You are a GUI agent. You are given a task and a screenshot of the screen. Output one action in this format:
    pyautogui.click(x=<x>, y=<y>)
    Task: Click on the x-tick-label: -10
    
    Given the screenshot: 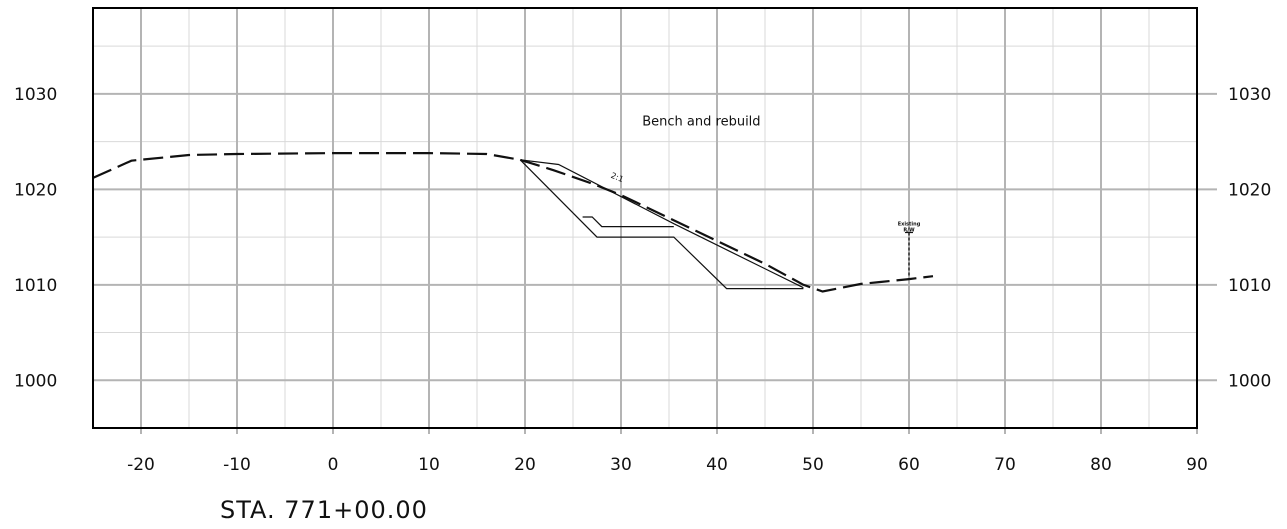 What is the action you would take?
    pyautogui.click(x=237, y=465)
    